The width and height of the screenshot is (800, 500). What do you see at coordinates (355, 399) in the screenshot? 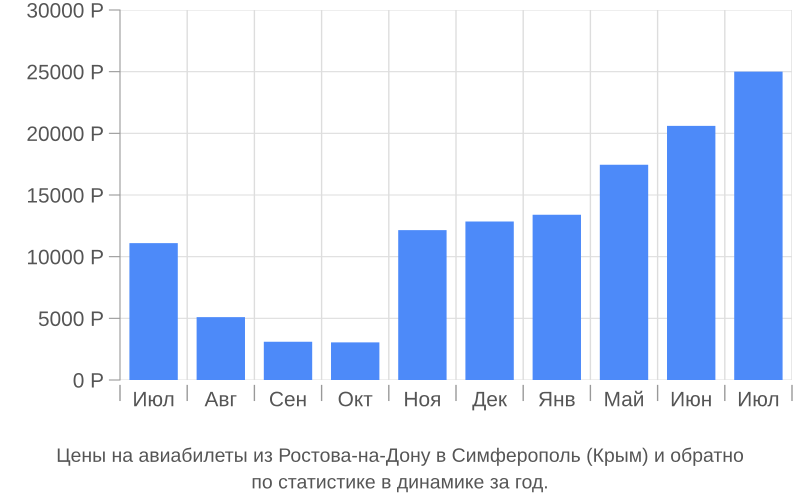
I see `x-tick-label: Окт` at bounding box center [355, 399].